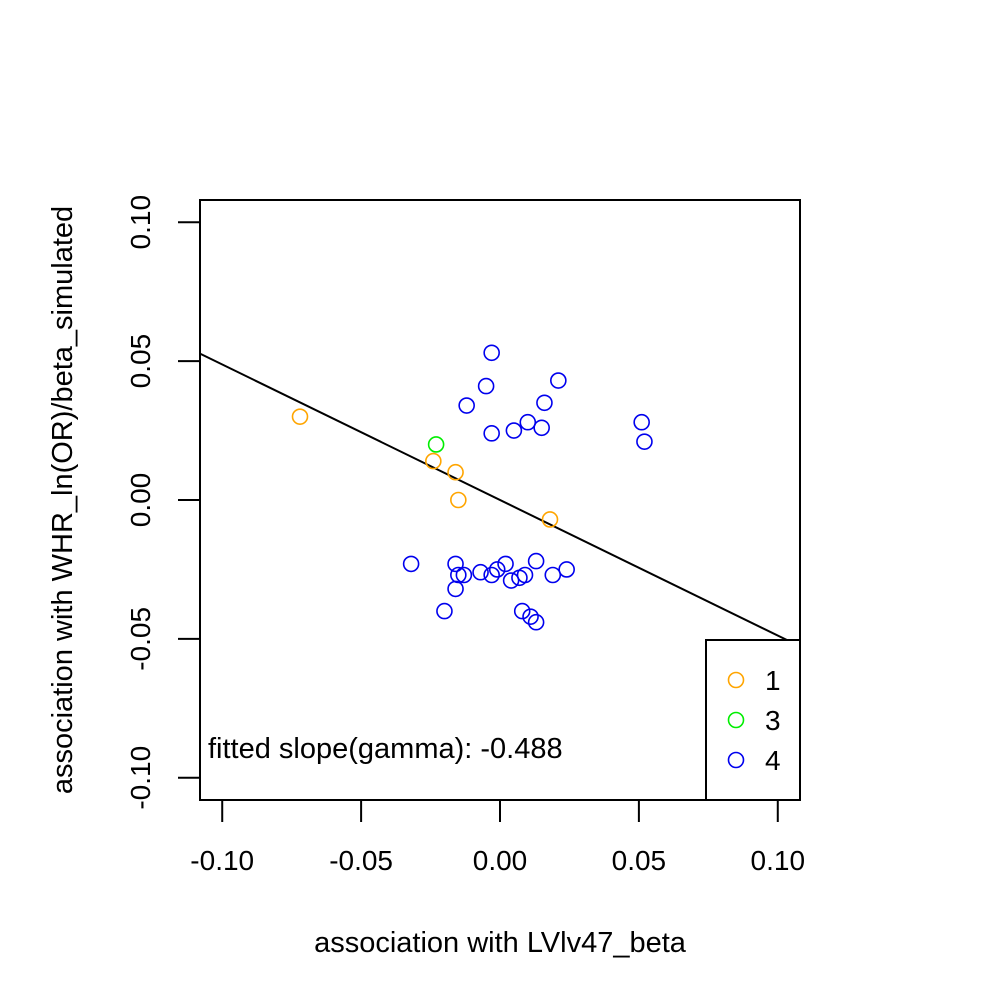 Image resolution: width=1000 pixels, height=1000 pixels. I want to click on y-tick-label: 0.00, so click(140, 500).